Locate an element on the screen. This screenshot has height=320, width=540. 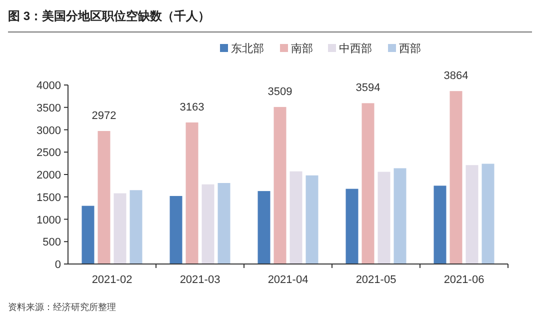
data-label: 3509 is located at coordinates (280, 92).